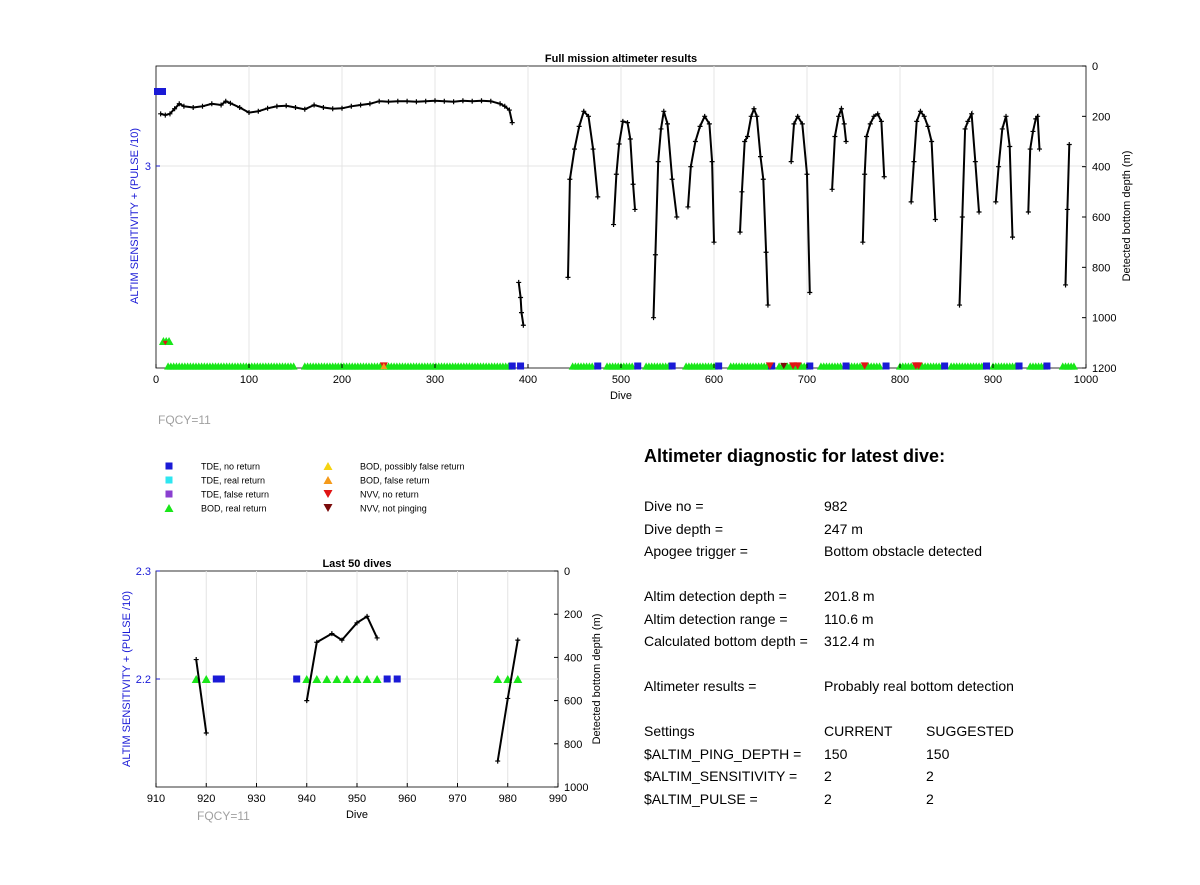 The height and width of the screenshot is (885, 1200). Describe the element at coordinates (914, 776) in the screenshot. I see `setting-row: $ALTIM_SENSITIVITY = 2 2` at that location.